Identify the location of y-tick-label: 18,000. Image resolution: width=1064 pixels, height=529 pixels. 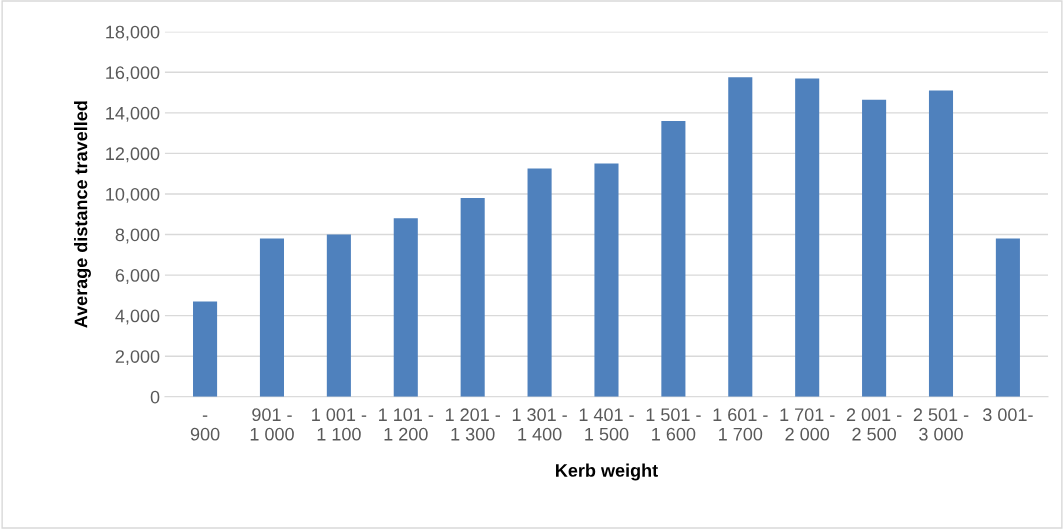
(133, 33).